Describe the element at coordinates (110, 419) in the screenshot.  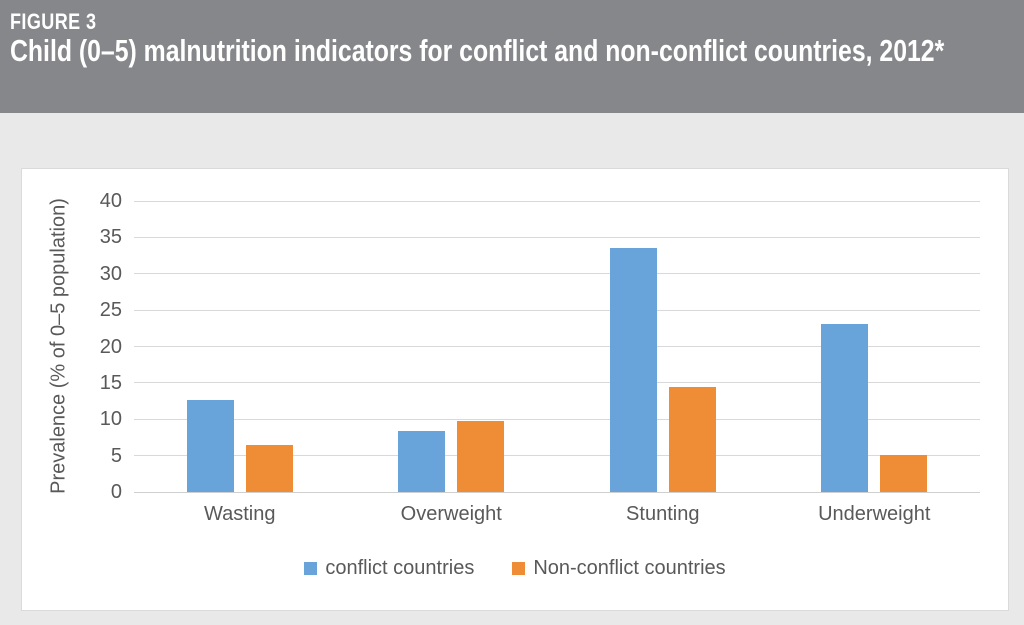
I see `y-tick-label-10: 10` at that location.